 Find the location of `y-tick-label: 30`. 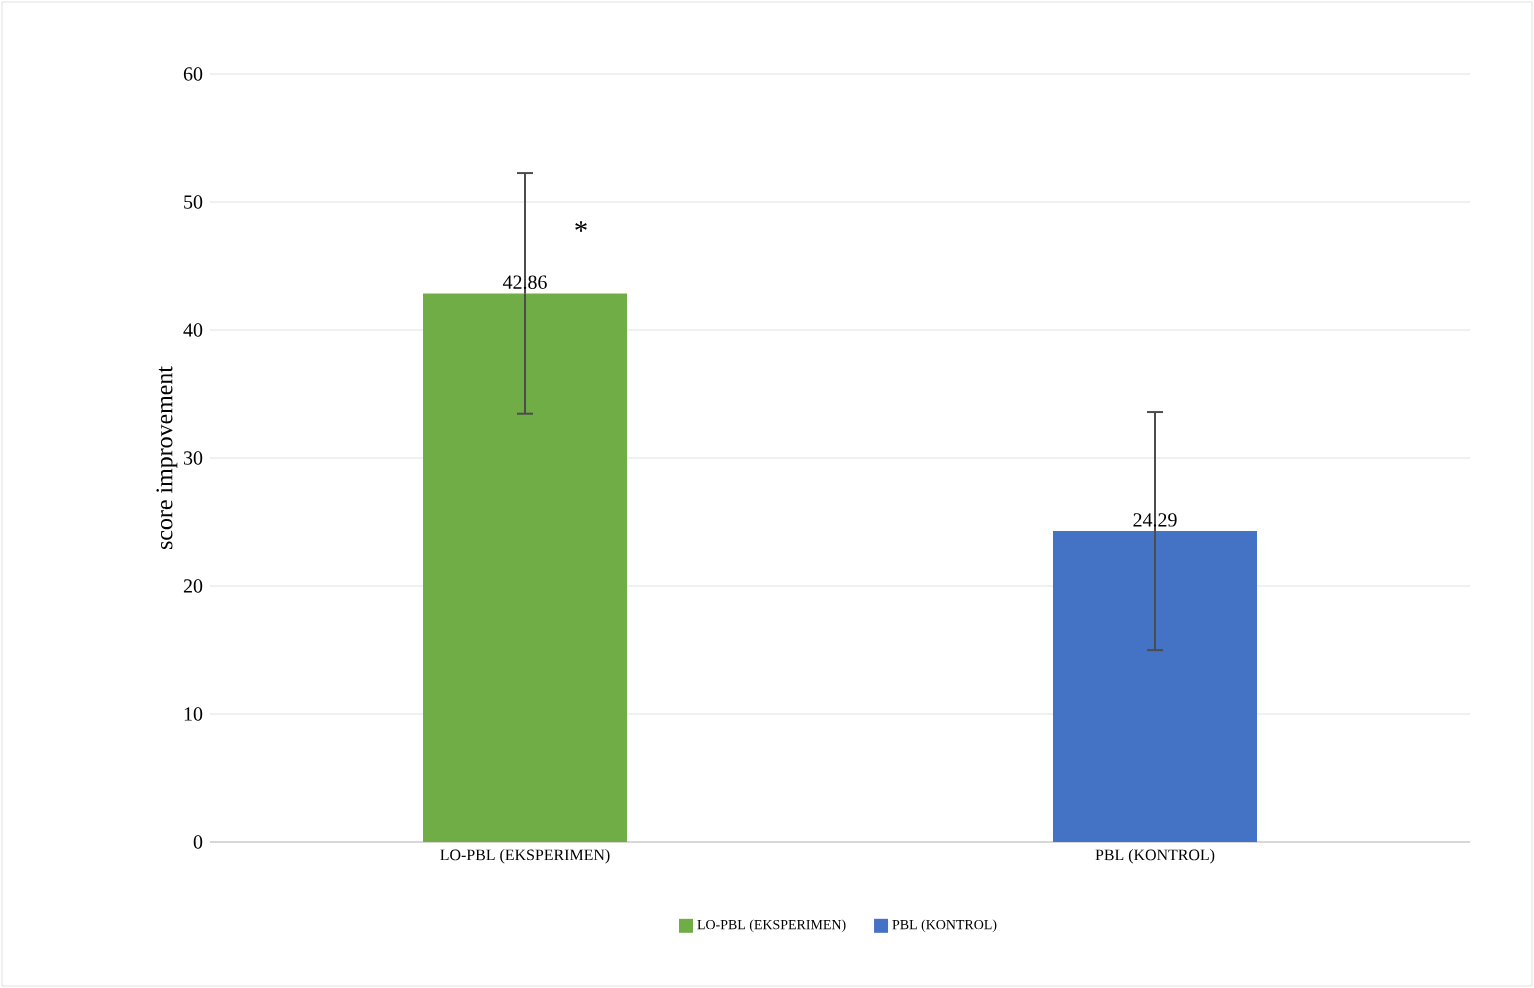

y-tick-label: 30 is located at coordinates (193, 458).